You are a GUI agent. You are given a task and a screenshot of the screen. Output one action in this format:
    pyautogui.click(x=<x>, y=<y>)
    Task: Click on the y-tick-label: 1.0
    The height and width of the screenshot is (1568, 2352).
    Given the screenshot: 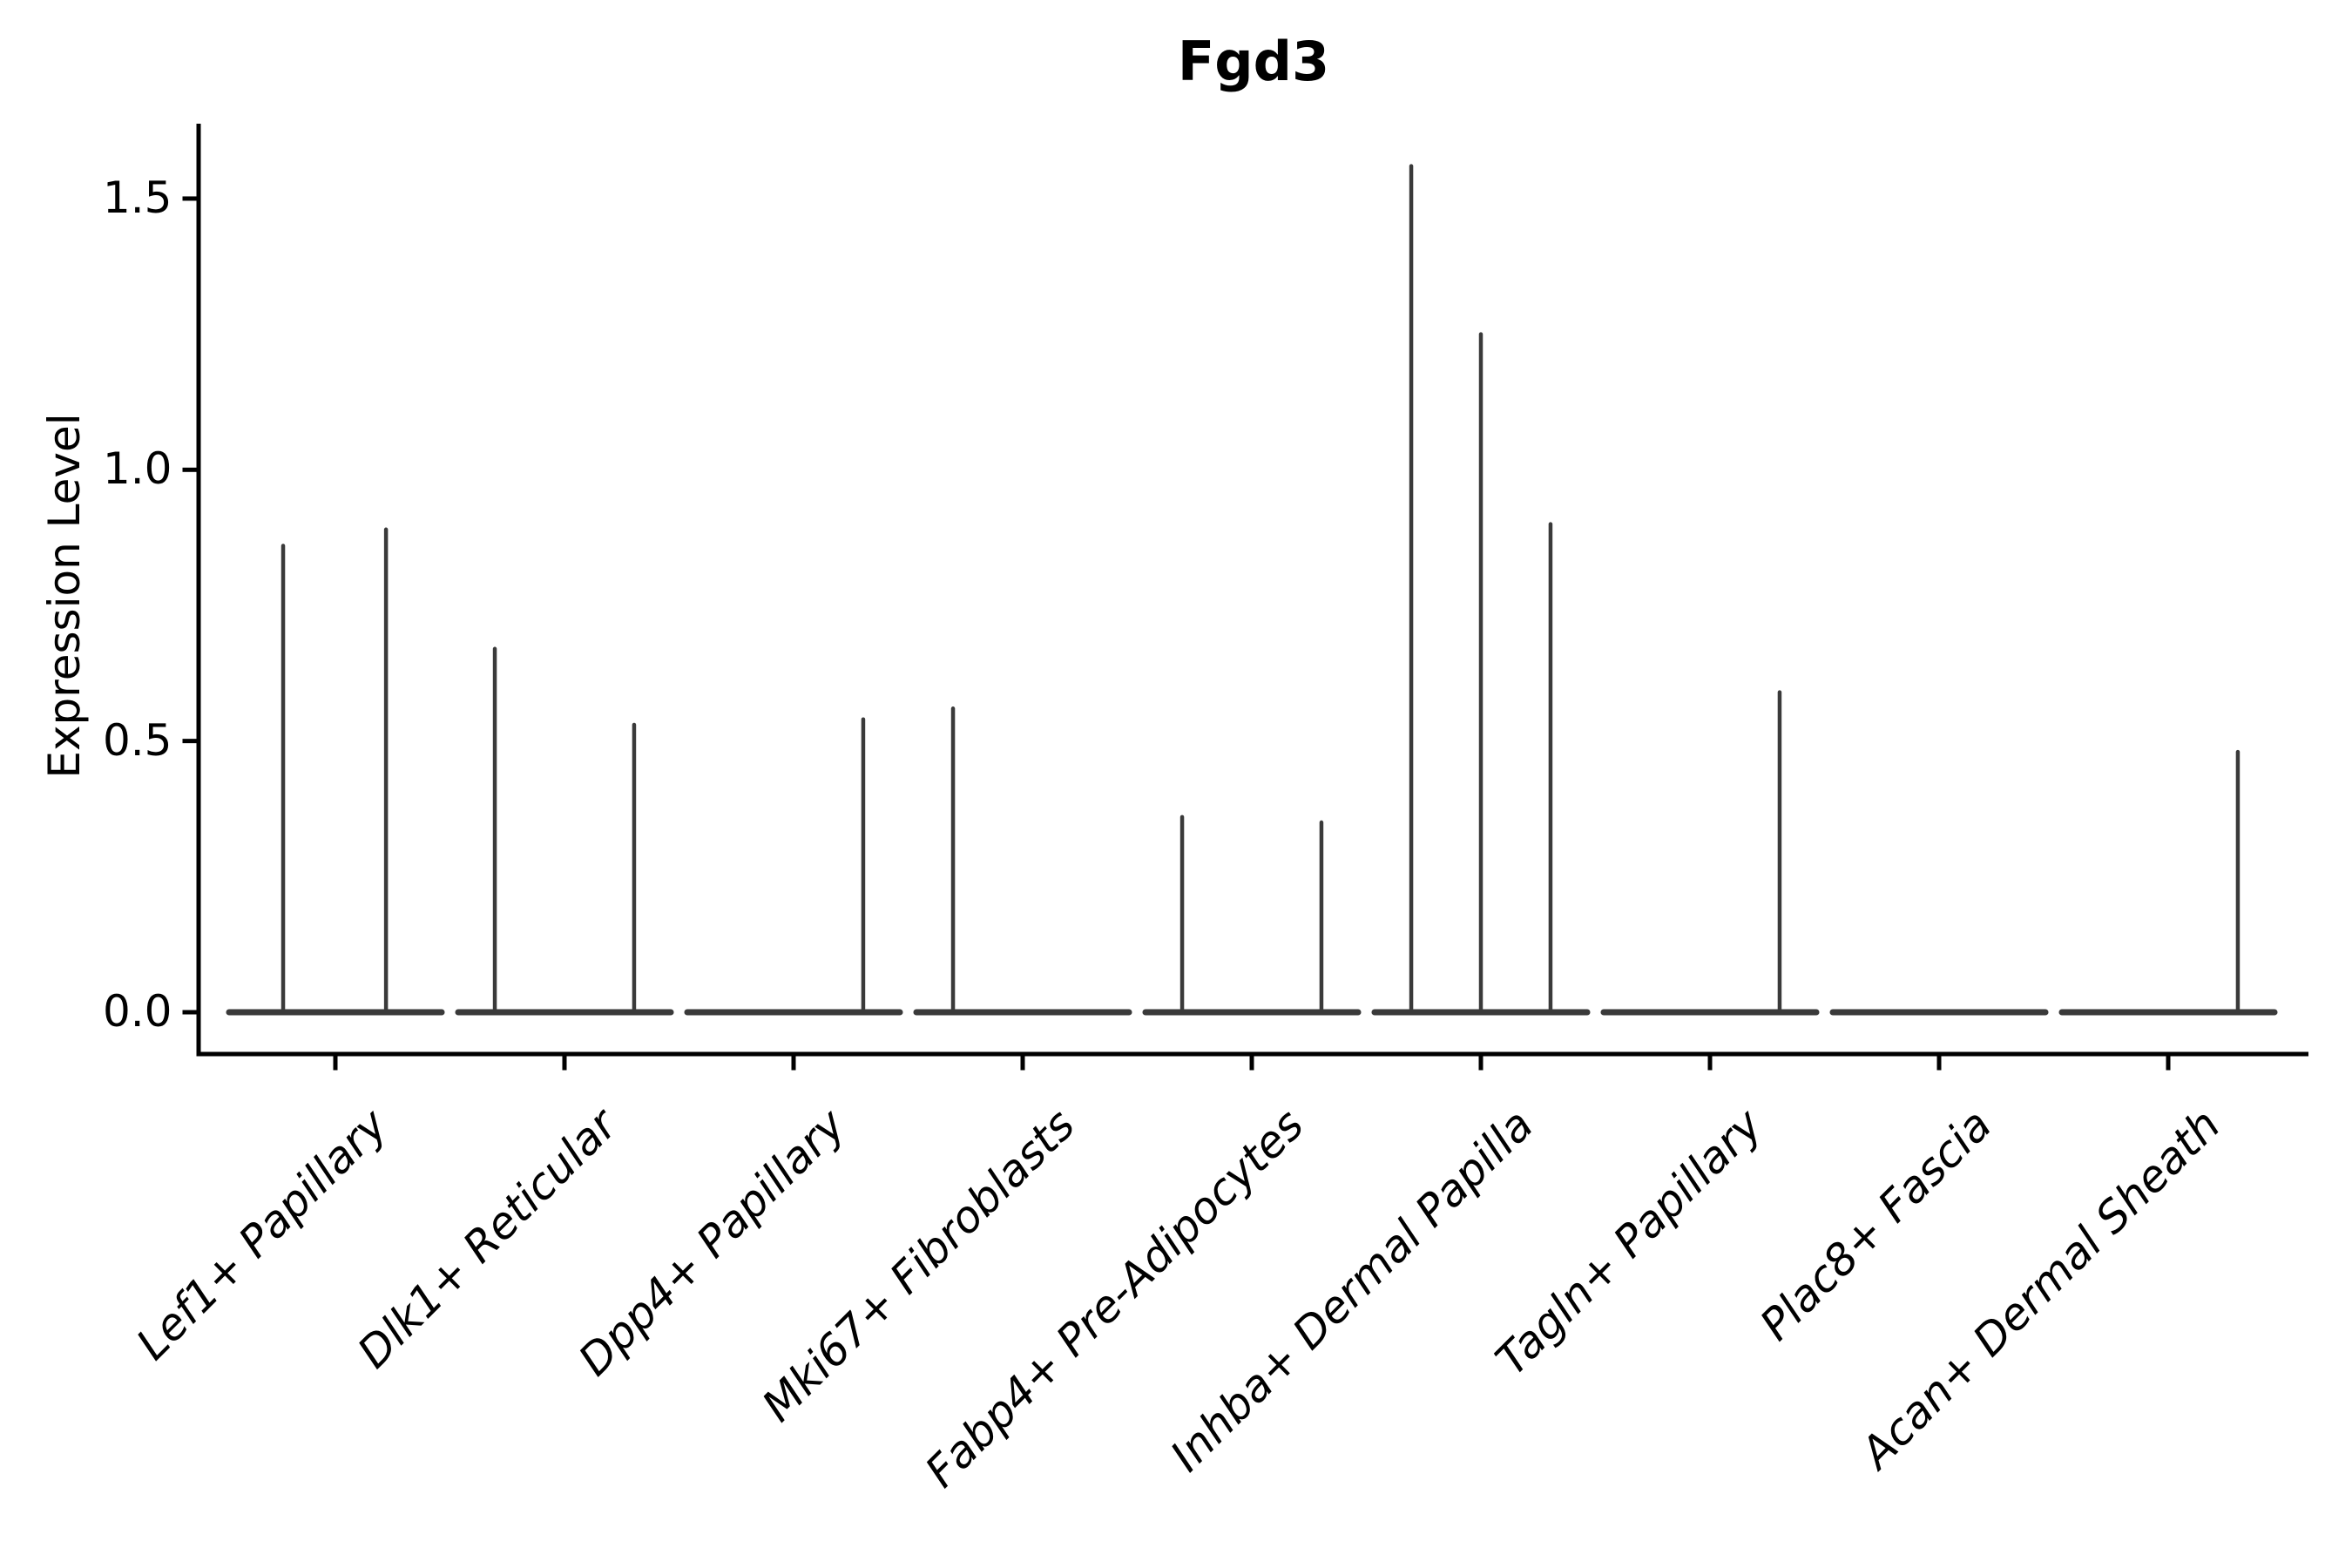 What is the action you would take?
    pyautogui.click(x=137, y=469)
    